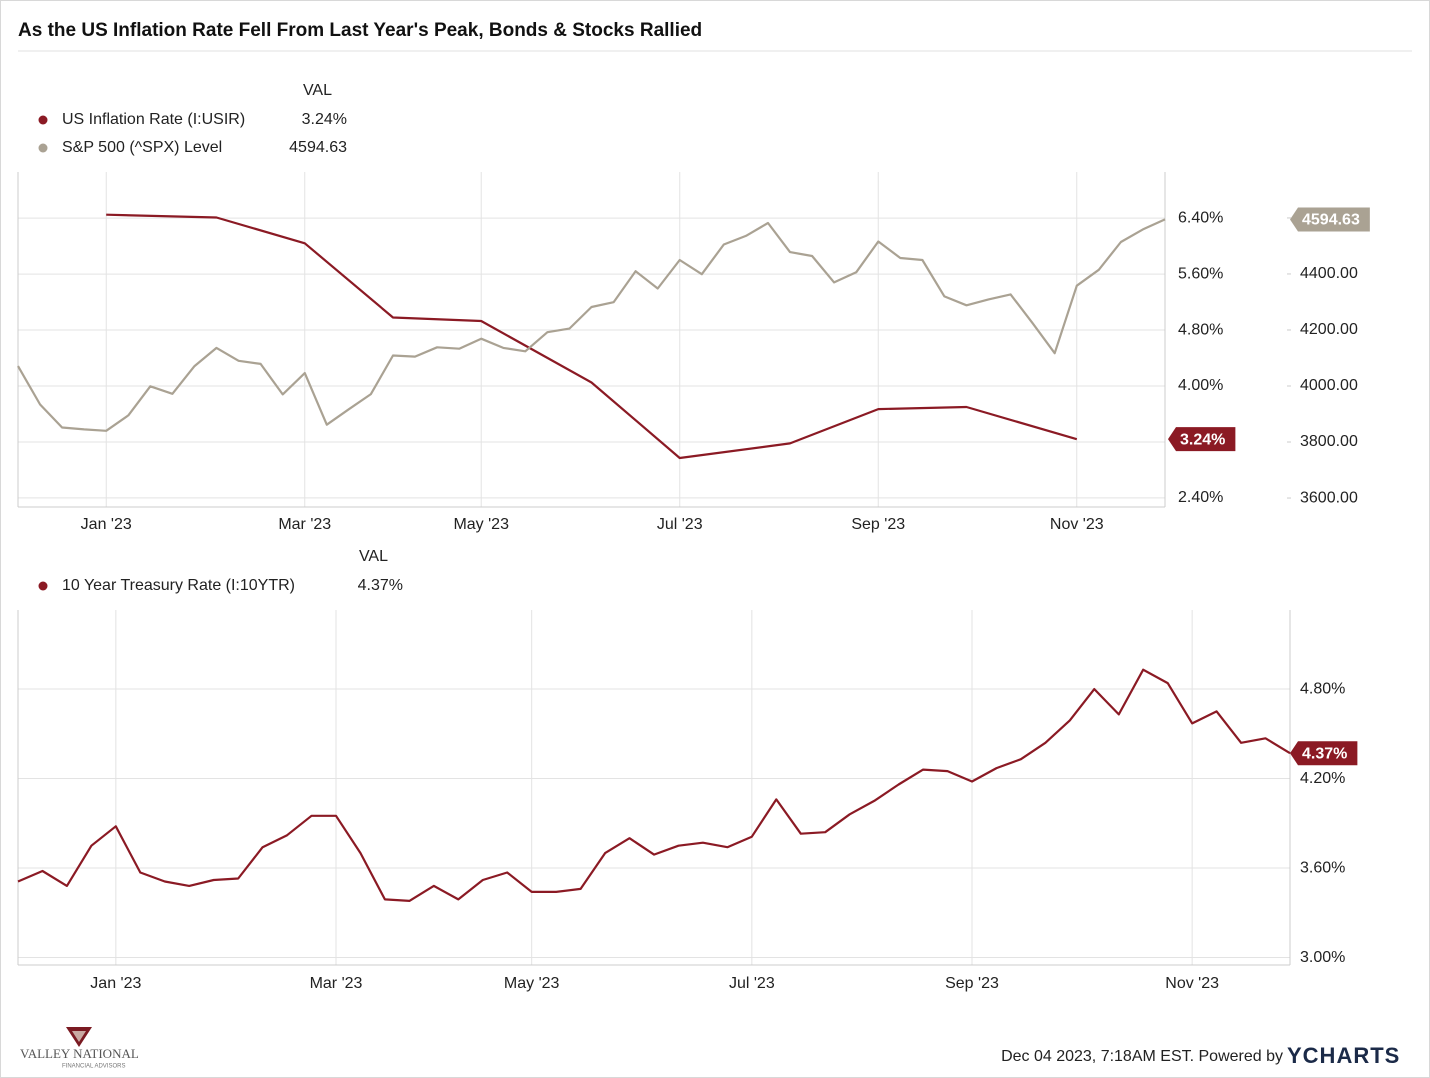 Image resolution: width=1430 pixels, height=1078 pixels. Describe the element at coordinates (1329, 329) in the screenshot. I see `y2-tick-label: 4200.00` at that location.